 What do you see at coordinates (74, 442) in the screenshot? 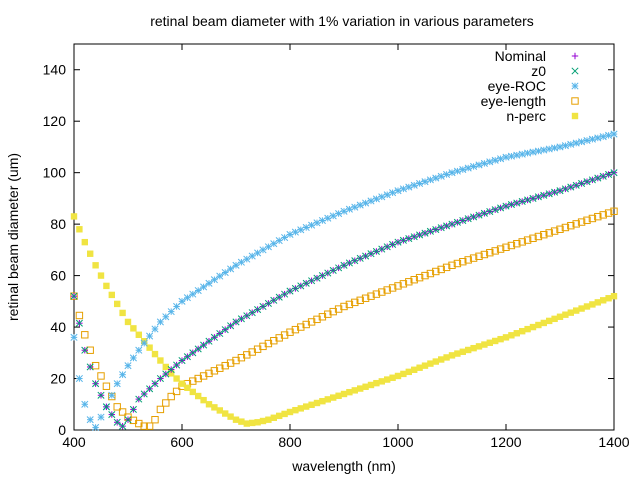
I see `x-tick-label: 400` at bounding box center [74, 442].